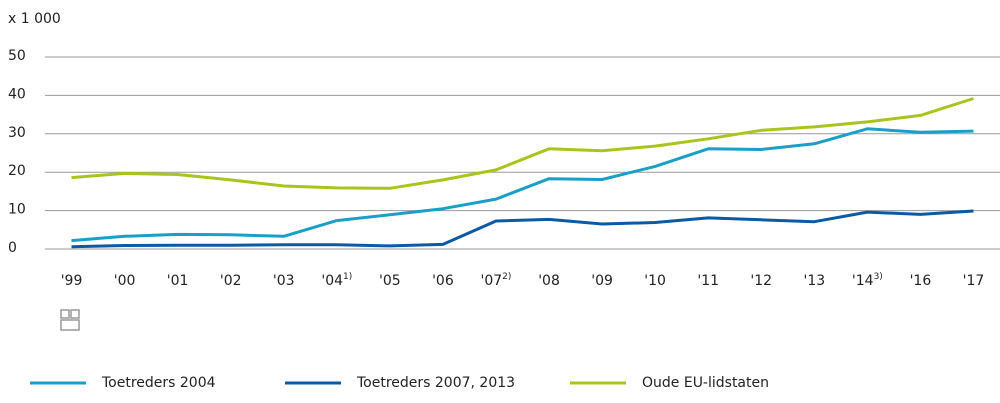  I want to click on category: '07, so click(492, 281).